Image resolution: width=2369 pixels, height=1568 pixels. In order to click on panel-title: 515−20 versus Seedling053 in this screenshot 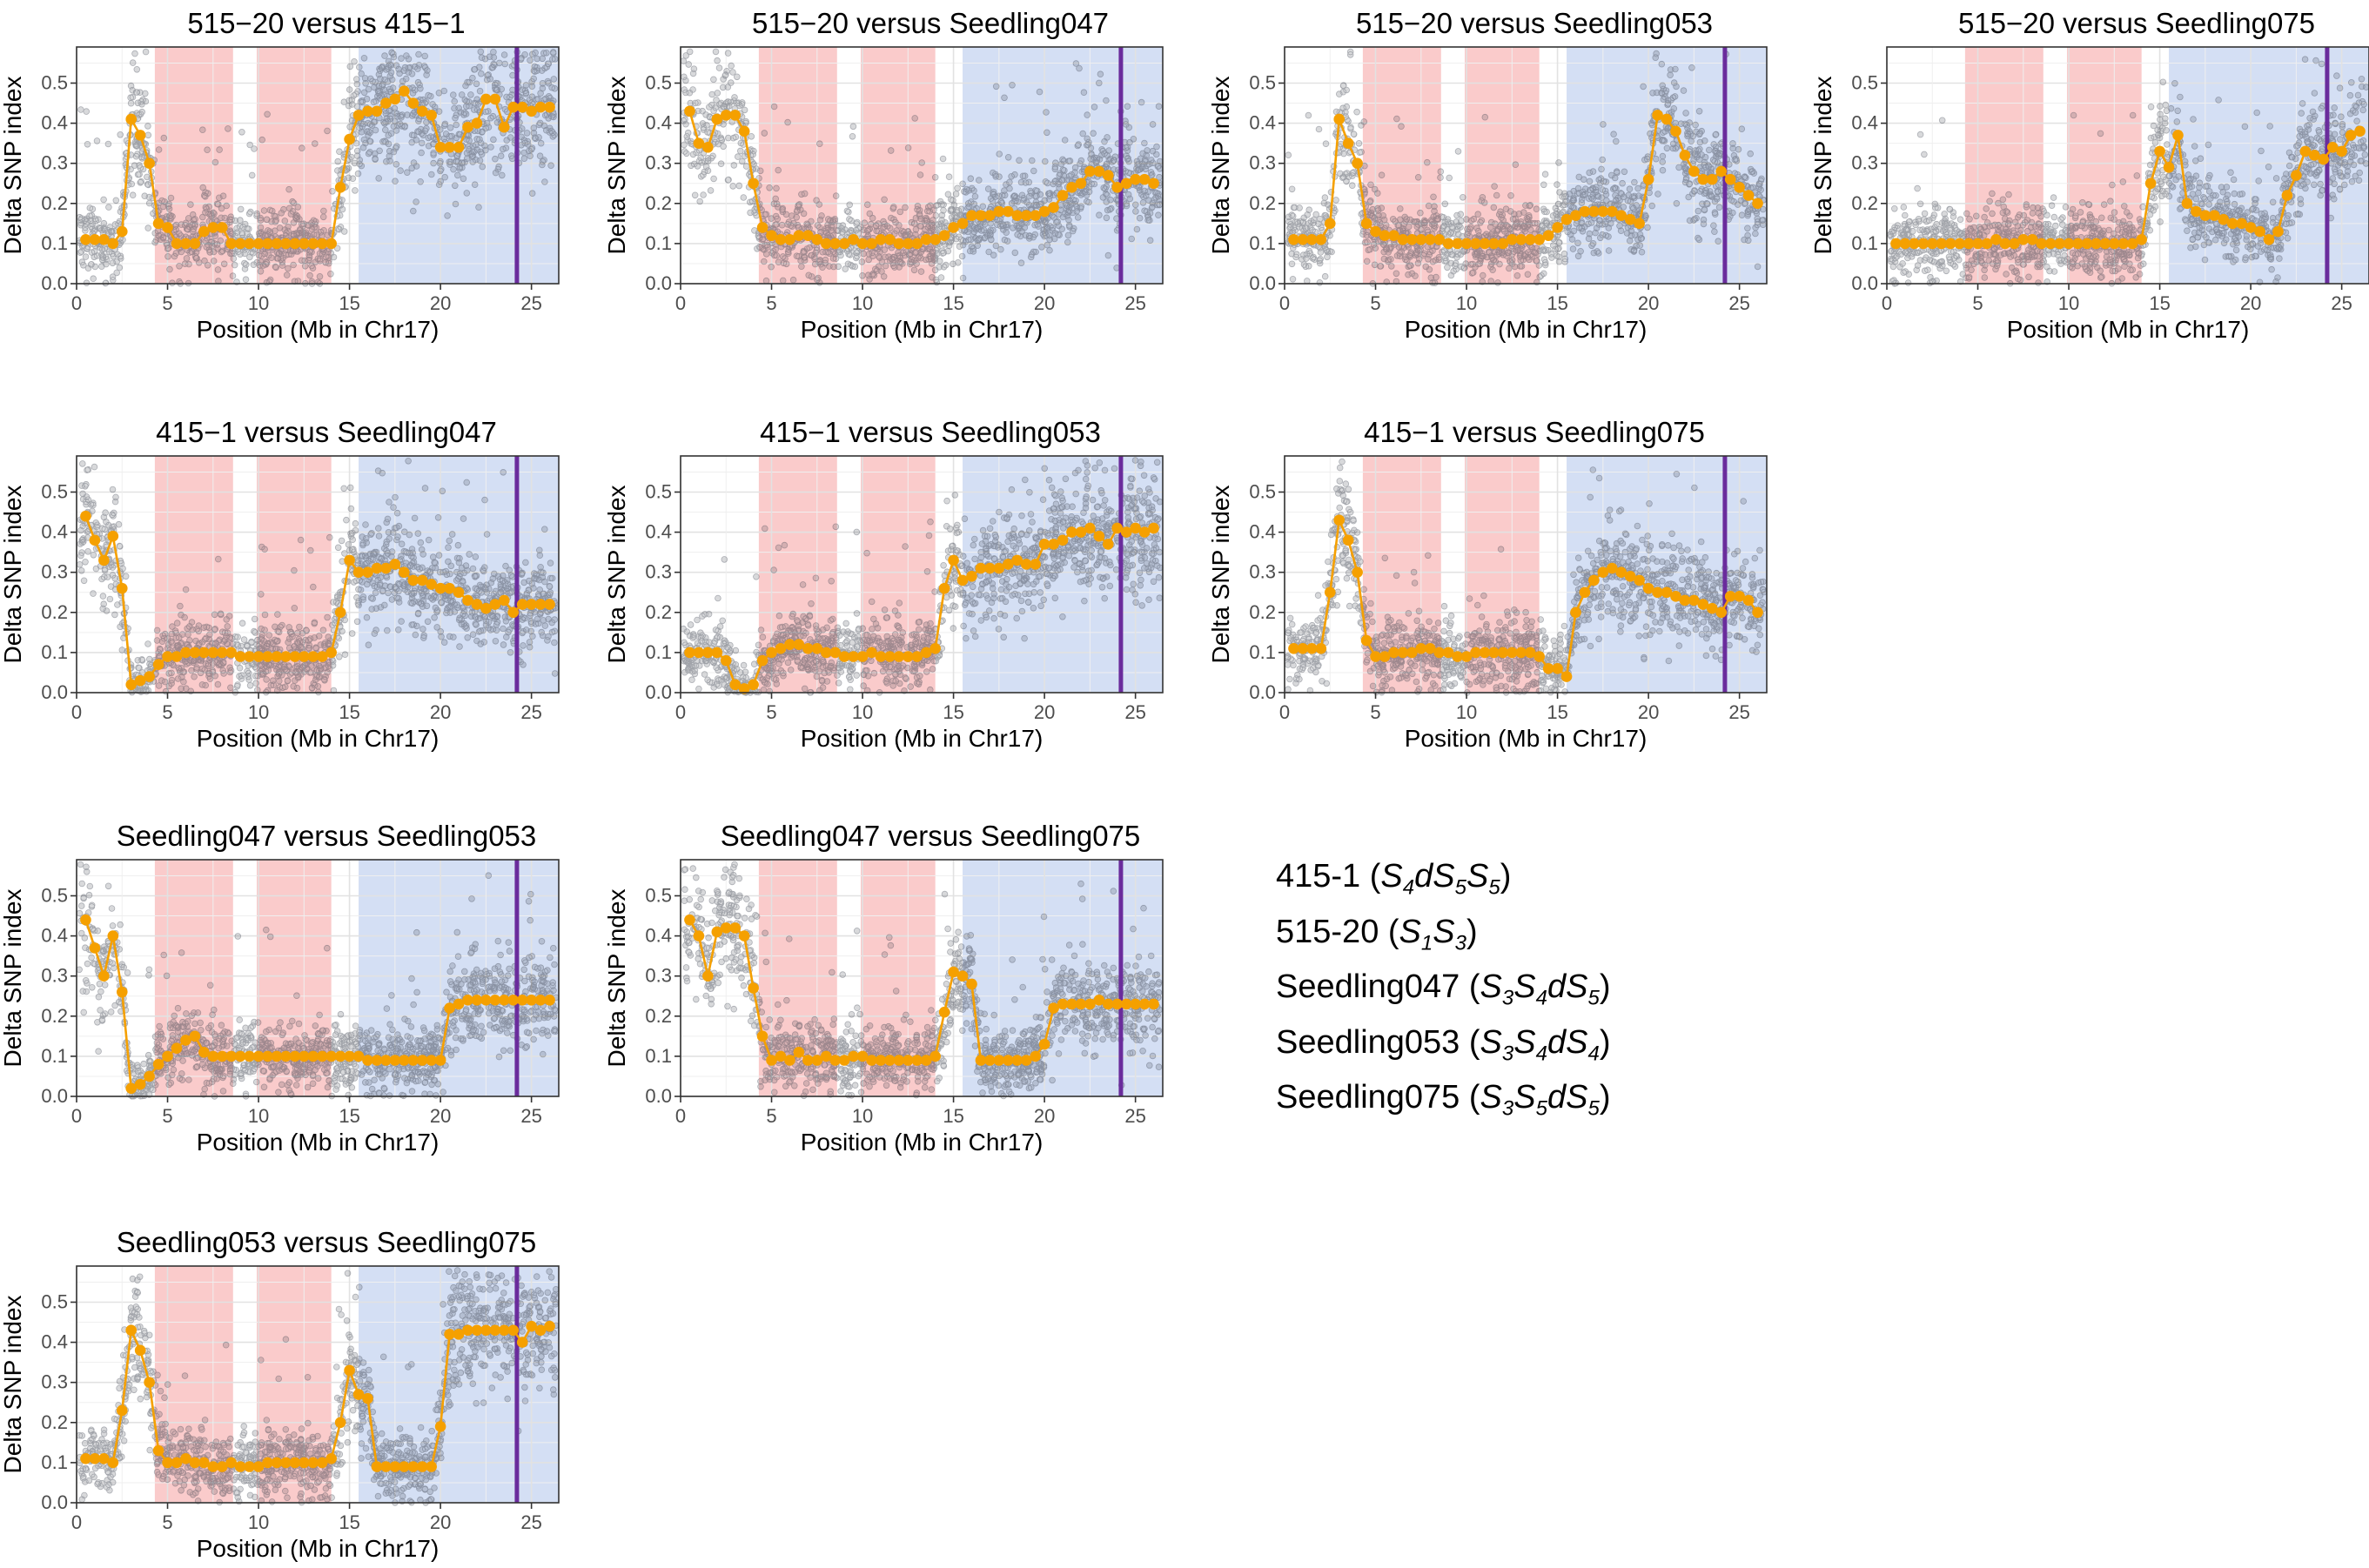, I will do `click(1534, 23)`.